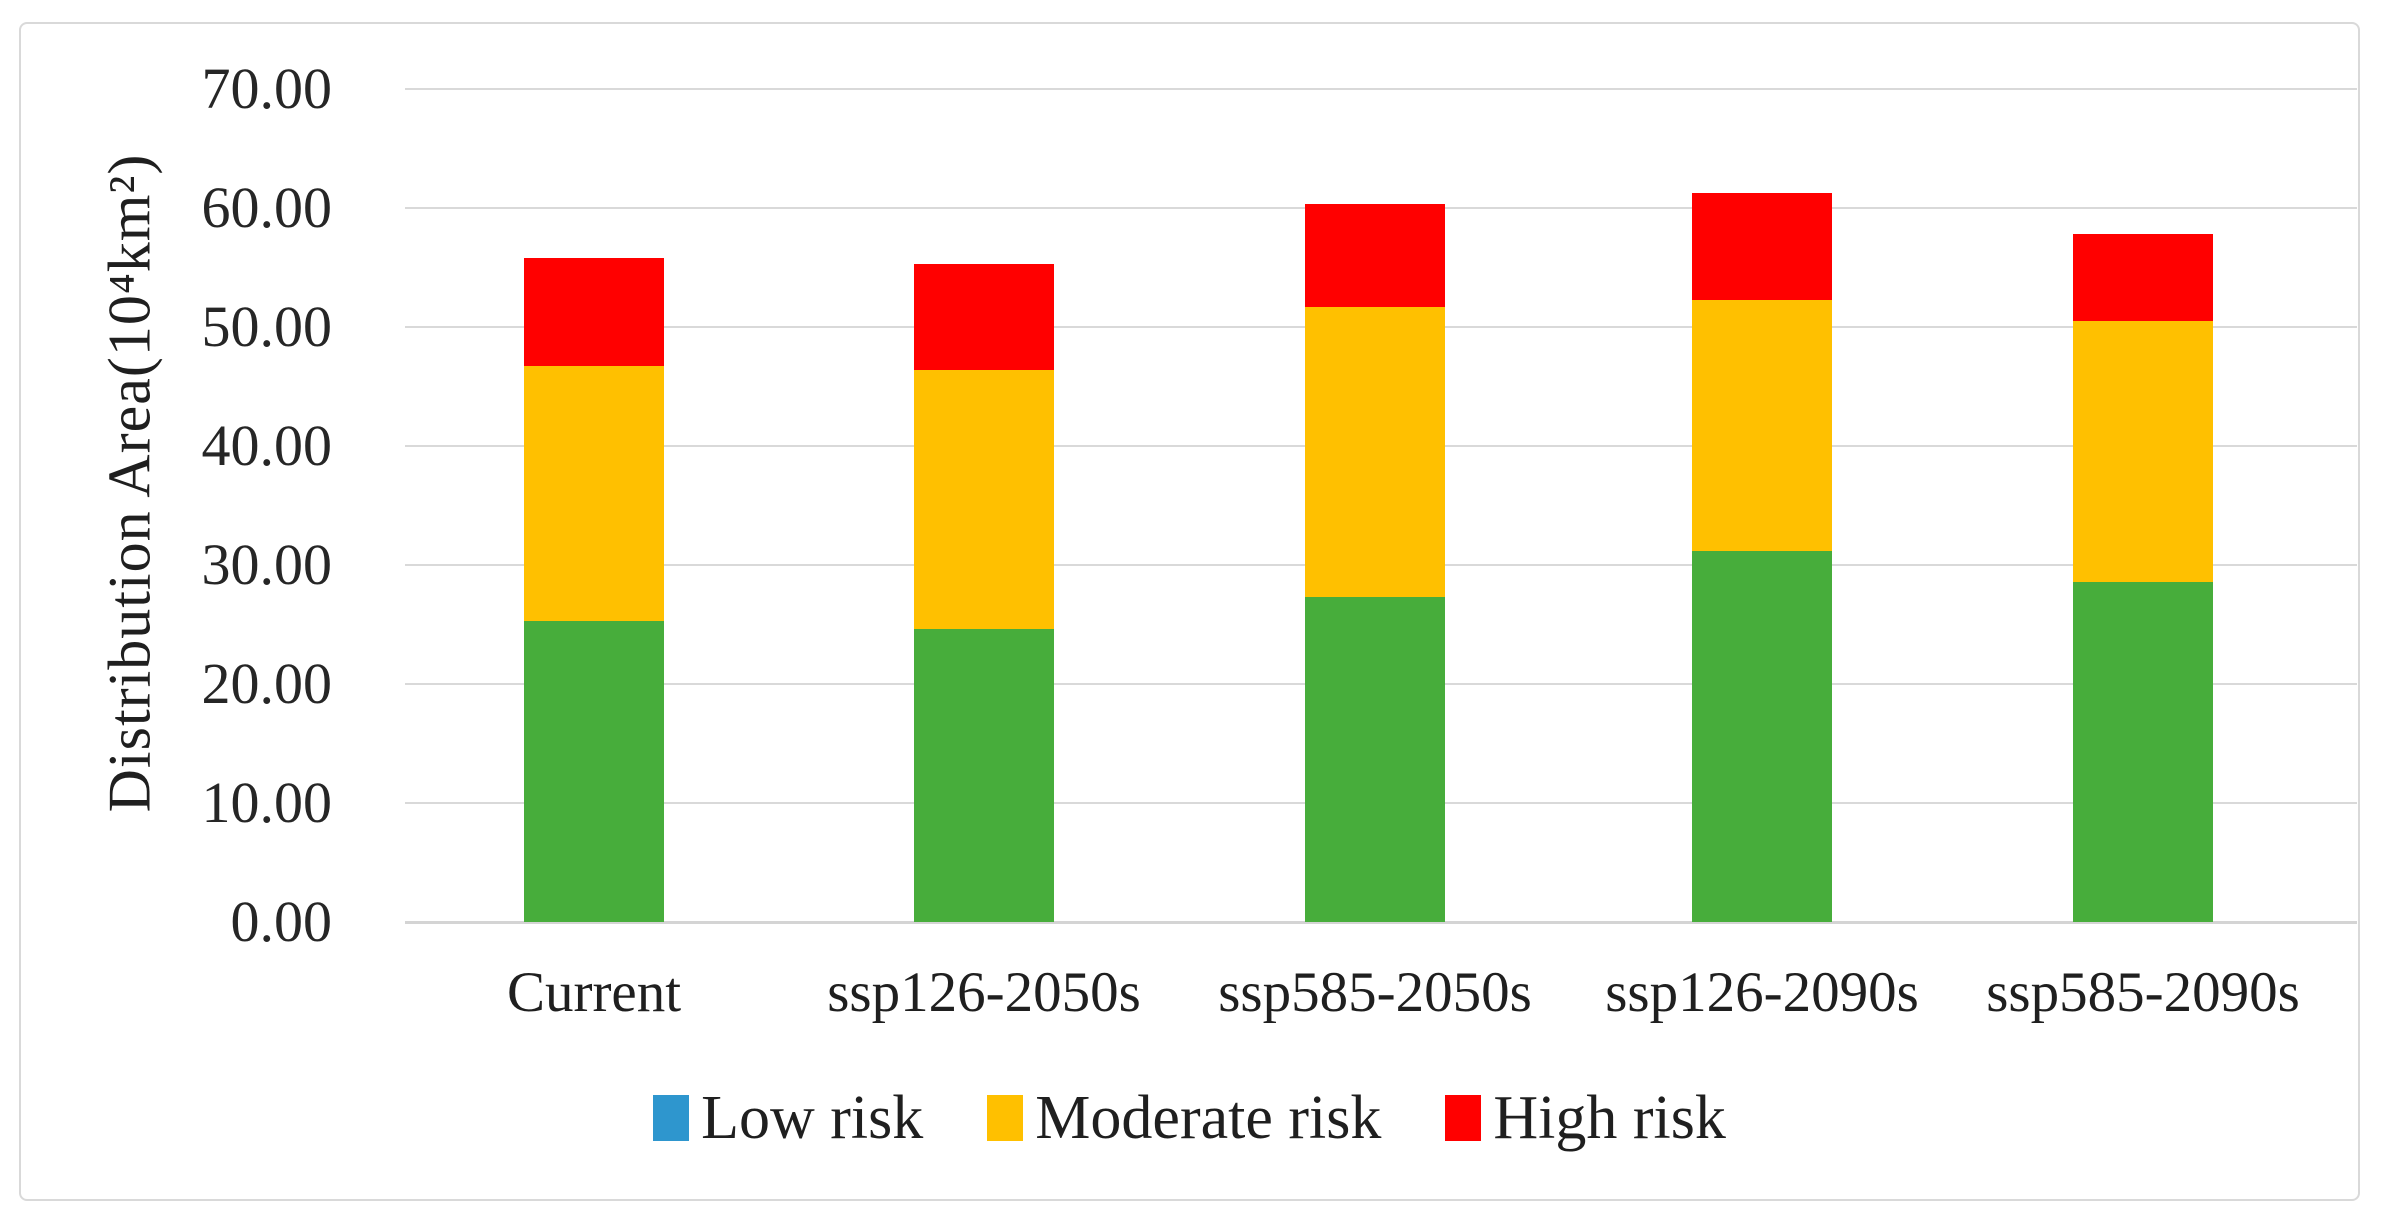 Image resolution: width=2383 pixels, height=1223 pixels. What do you see at coordinates (594, 312) in the screenshot?
I see `bar-segment-high-risk-current` at bounding box center [594, 312].